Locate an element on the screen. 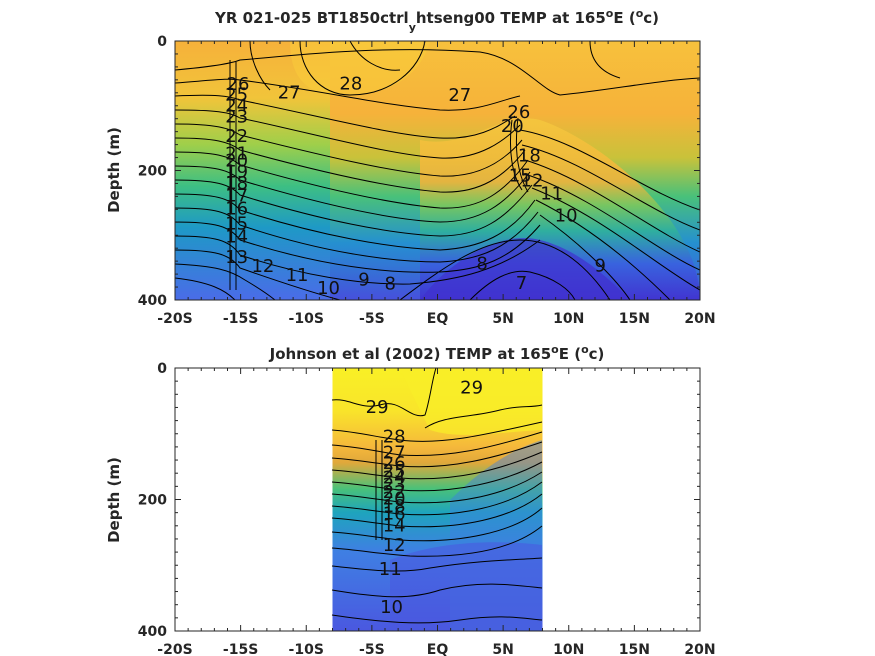  contour-label: 17 is located at coordinates (236, 195).